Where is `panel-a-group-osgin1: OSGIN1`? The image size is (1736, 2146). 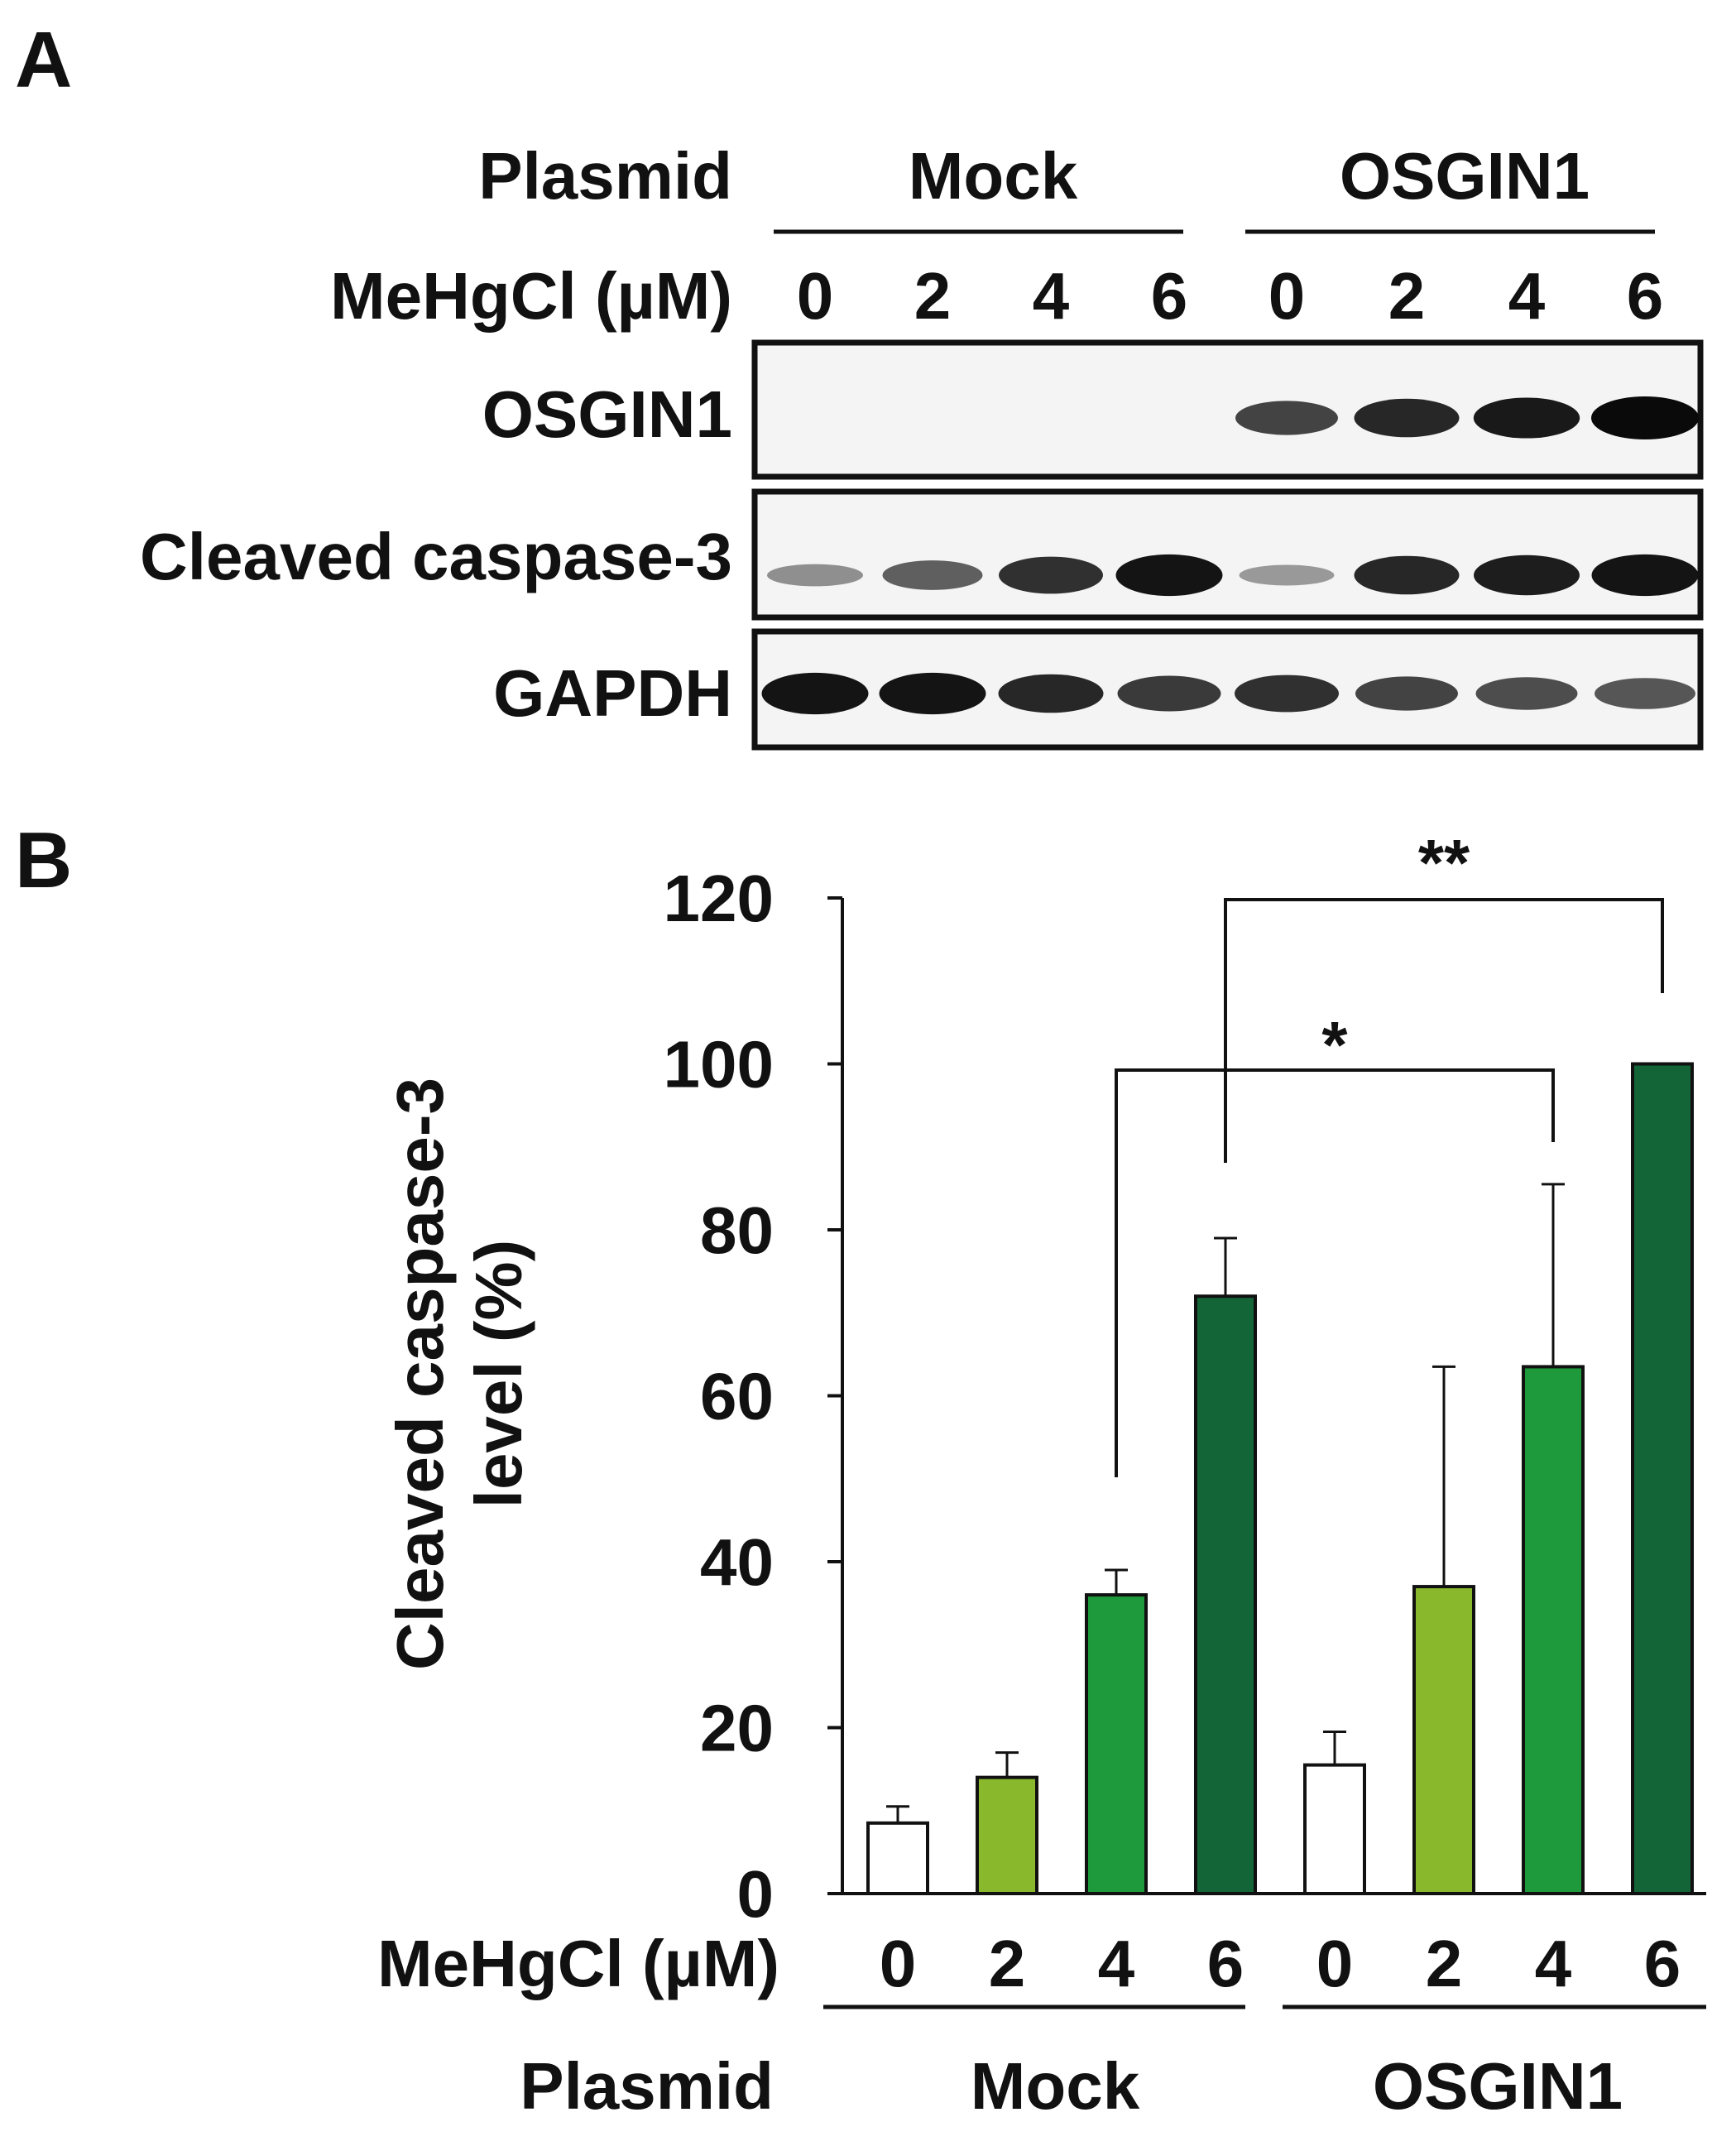
panel-a-group-osgin1: OSGIN1 is located at coordinates (1465, 176).